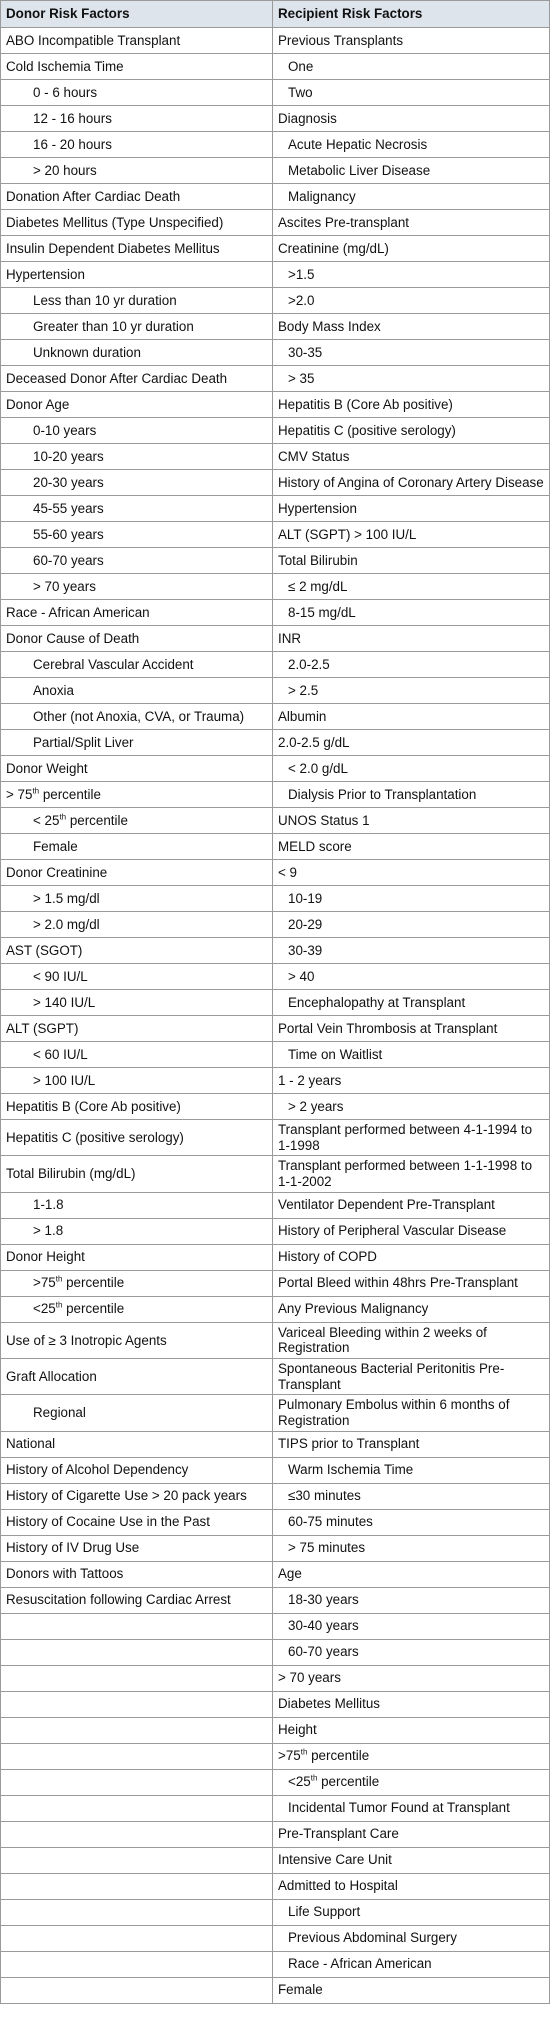 This screenshot has width=550, height=2020. I want to click on recipient-cell: Diagnosis, so click(411, 118).